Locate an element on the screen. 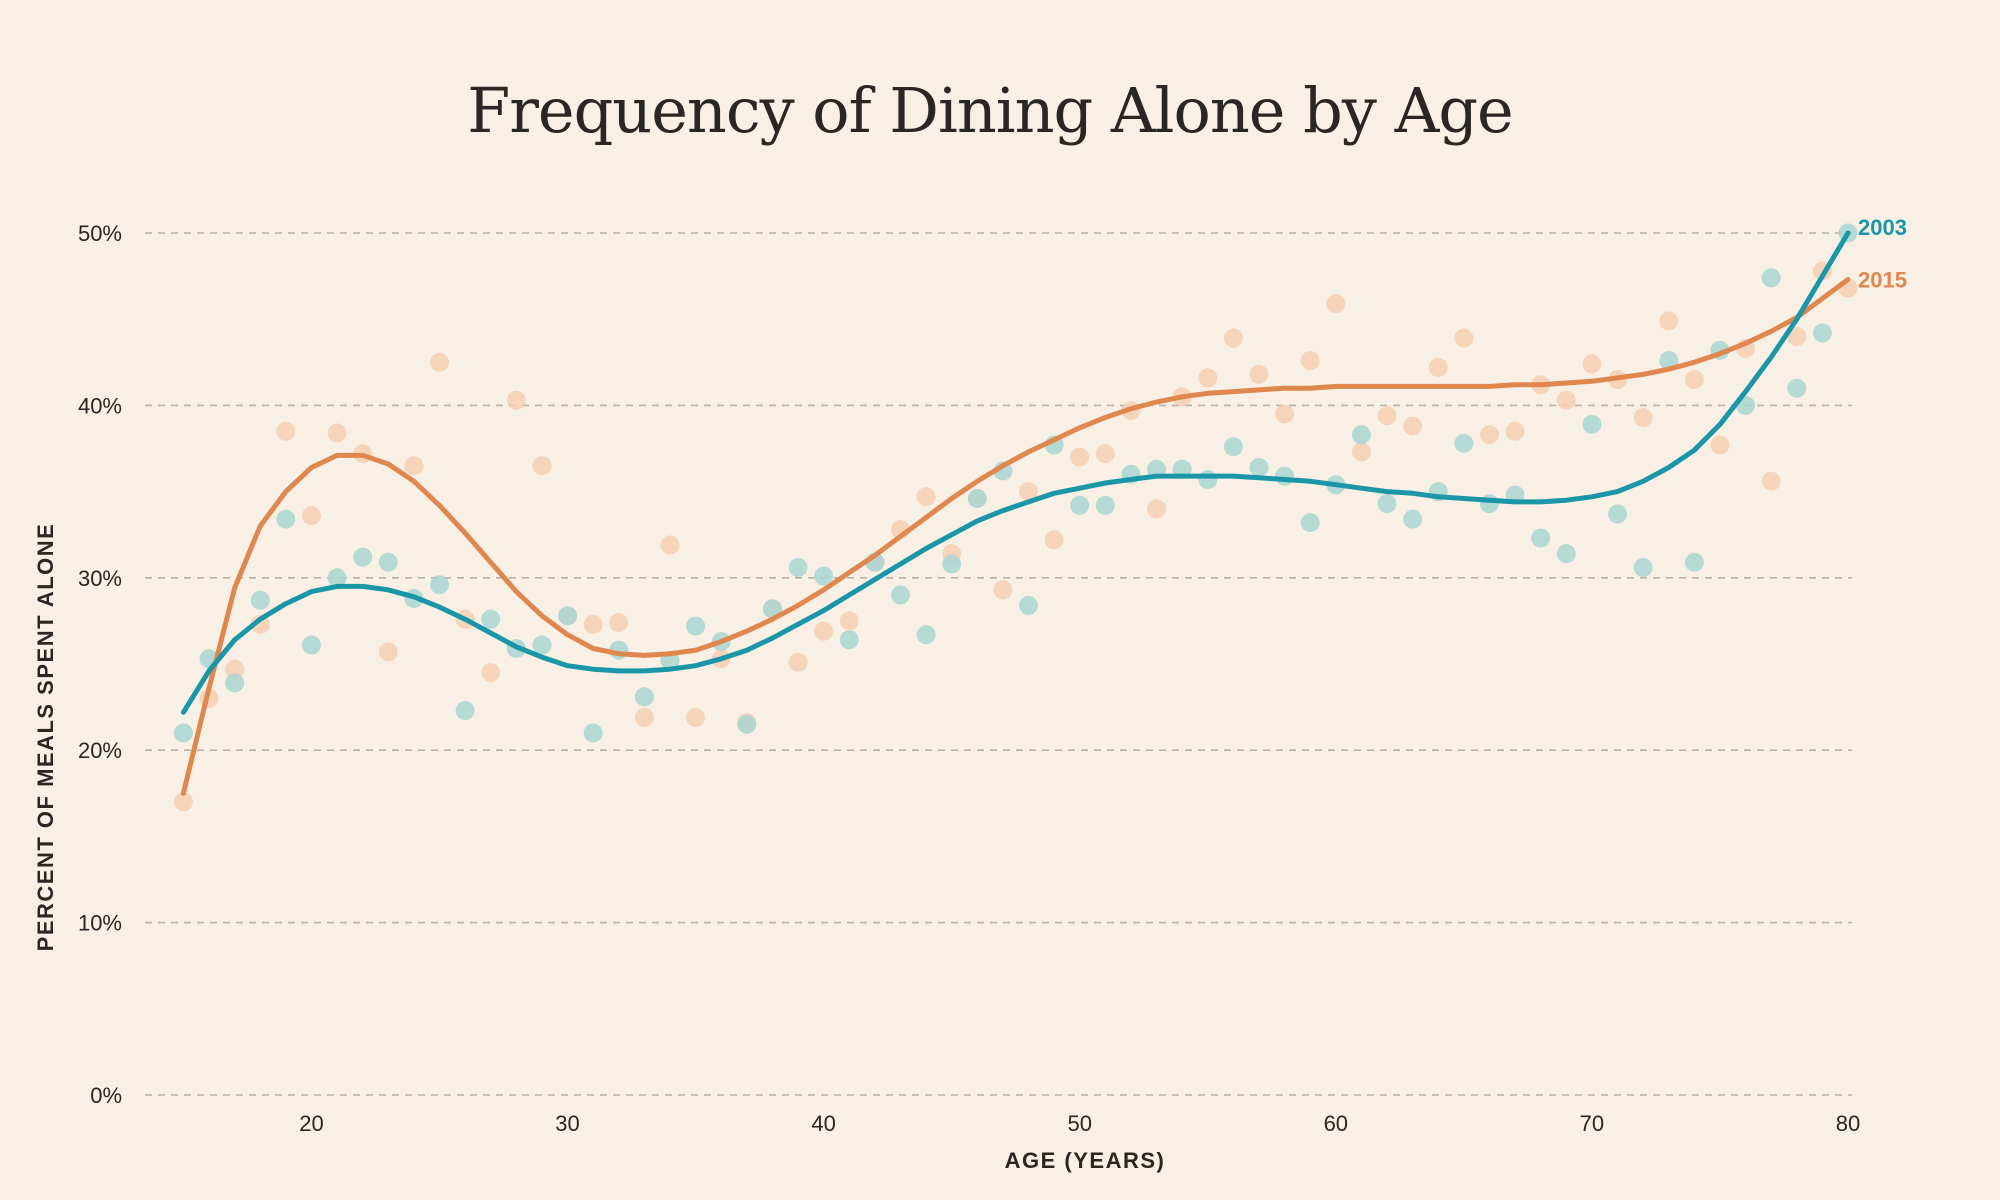  chart-title: Frequency of Dining Alone by Age is located at coordinates (990, 110).